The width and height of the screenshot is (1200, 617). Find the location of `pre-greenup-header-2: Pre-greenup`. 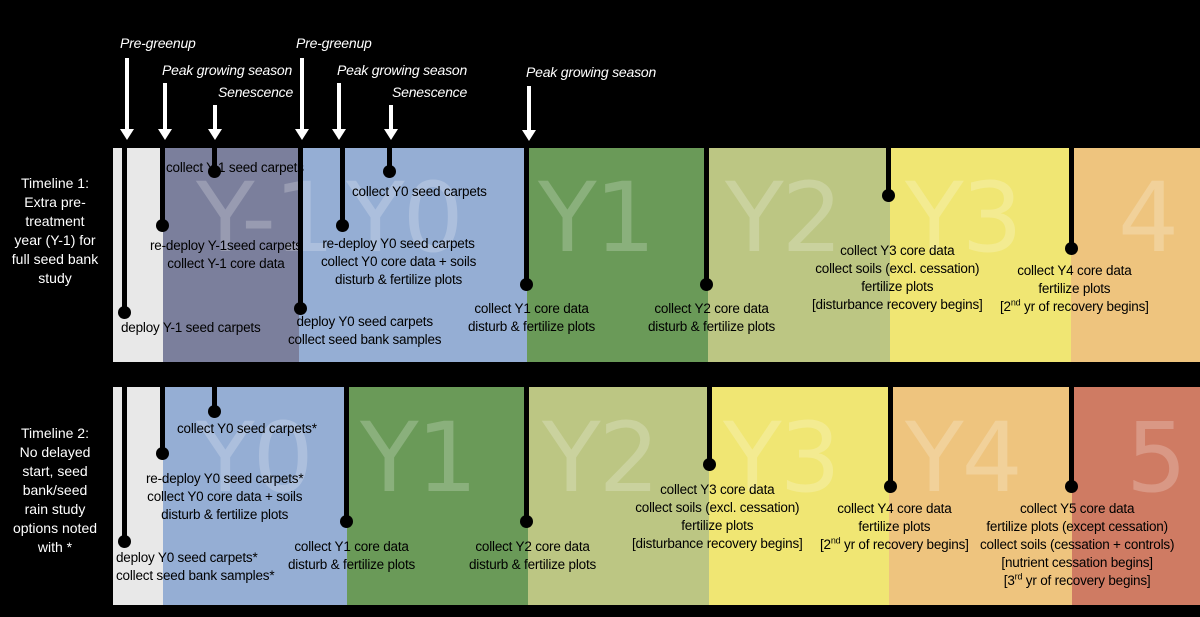

pre-greenup-header-2: Pre-greenup is located at coordinates (334, 43).